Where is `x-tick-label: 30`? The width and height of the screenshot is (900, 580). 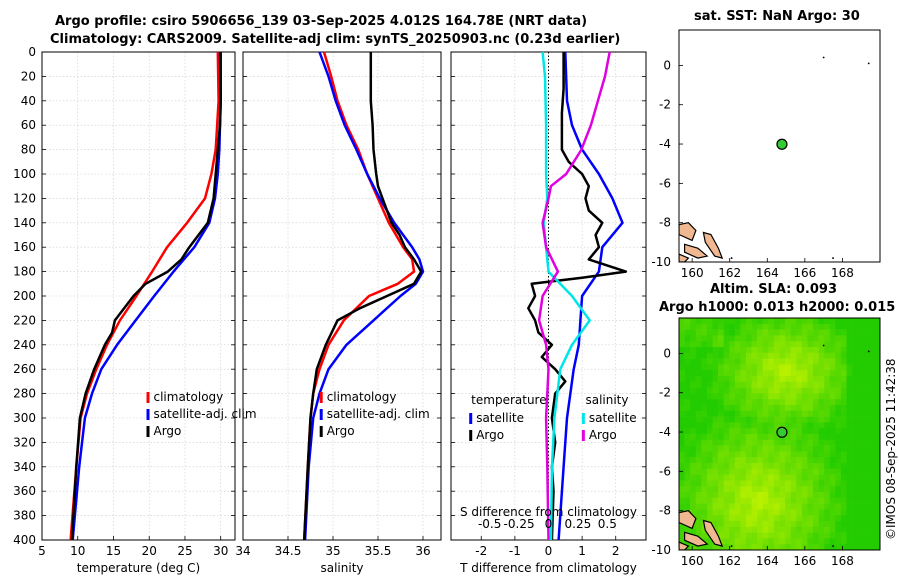
x-tick-label: 30 is located at coordinates (220, 551).